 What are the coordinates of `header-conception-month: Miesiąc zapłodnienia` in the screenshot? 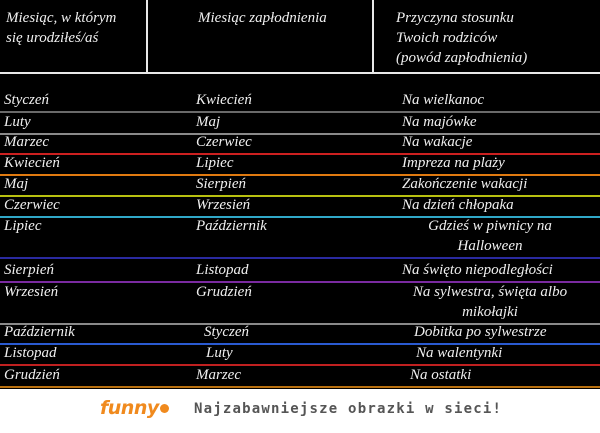 It's located at (262, 18).